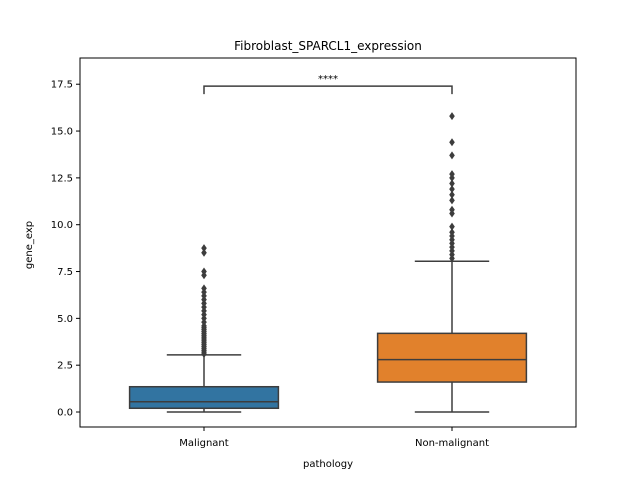  What do you see at coordinates (328, 46) in the screenshot?
I see `chart-title: Fibroblast_SPARCL1_expression` at bounding box center [328, 46].